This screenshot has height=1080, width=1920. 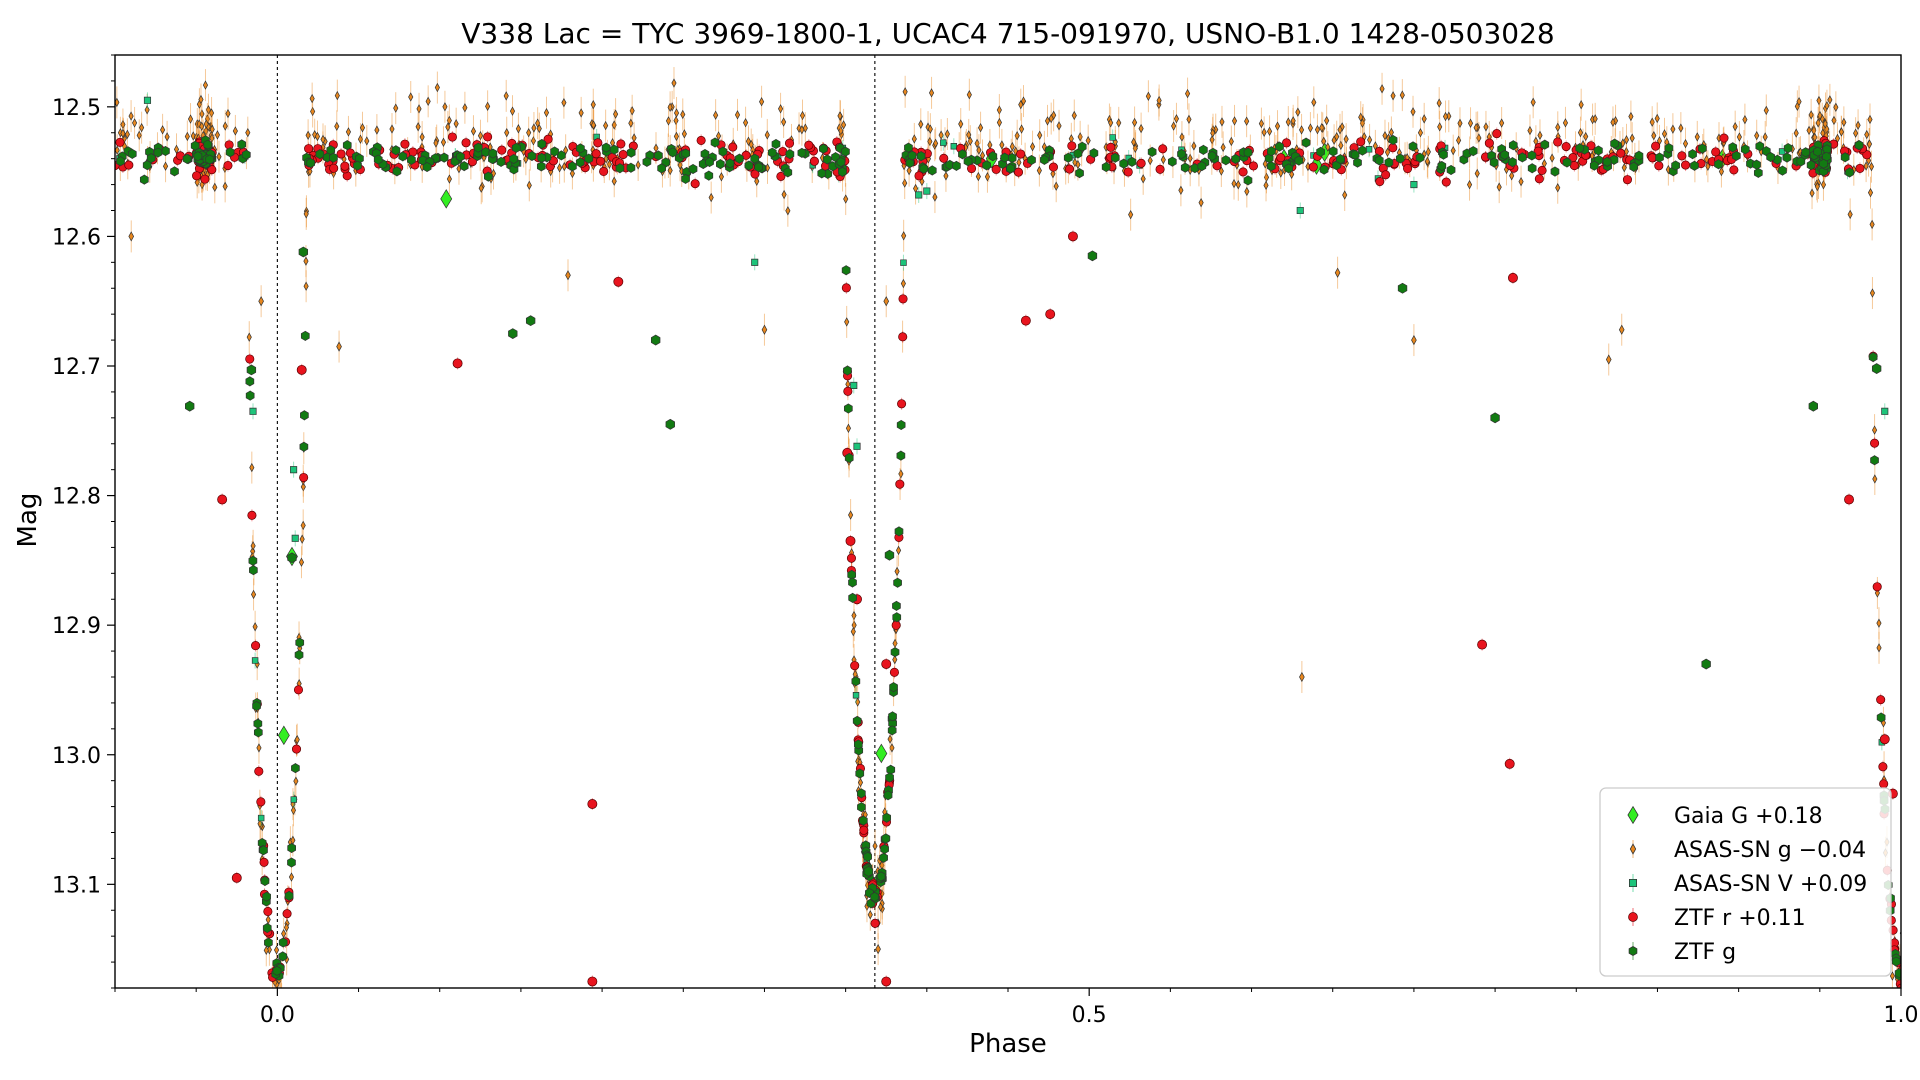 I want to click on y-tick-label-4: 12.9, so click(x=76, y=626).